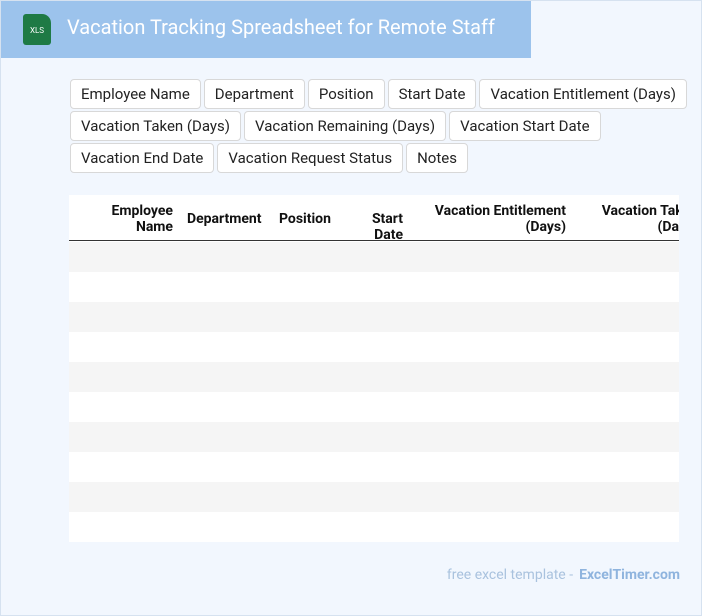 The image size is (702, 616). Describe the element at coordinates (345, 126) in the screenshot. I see `tag: Vacation Remaining (Days)` at that location.